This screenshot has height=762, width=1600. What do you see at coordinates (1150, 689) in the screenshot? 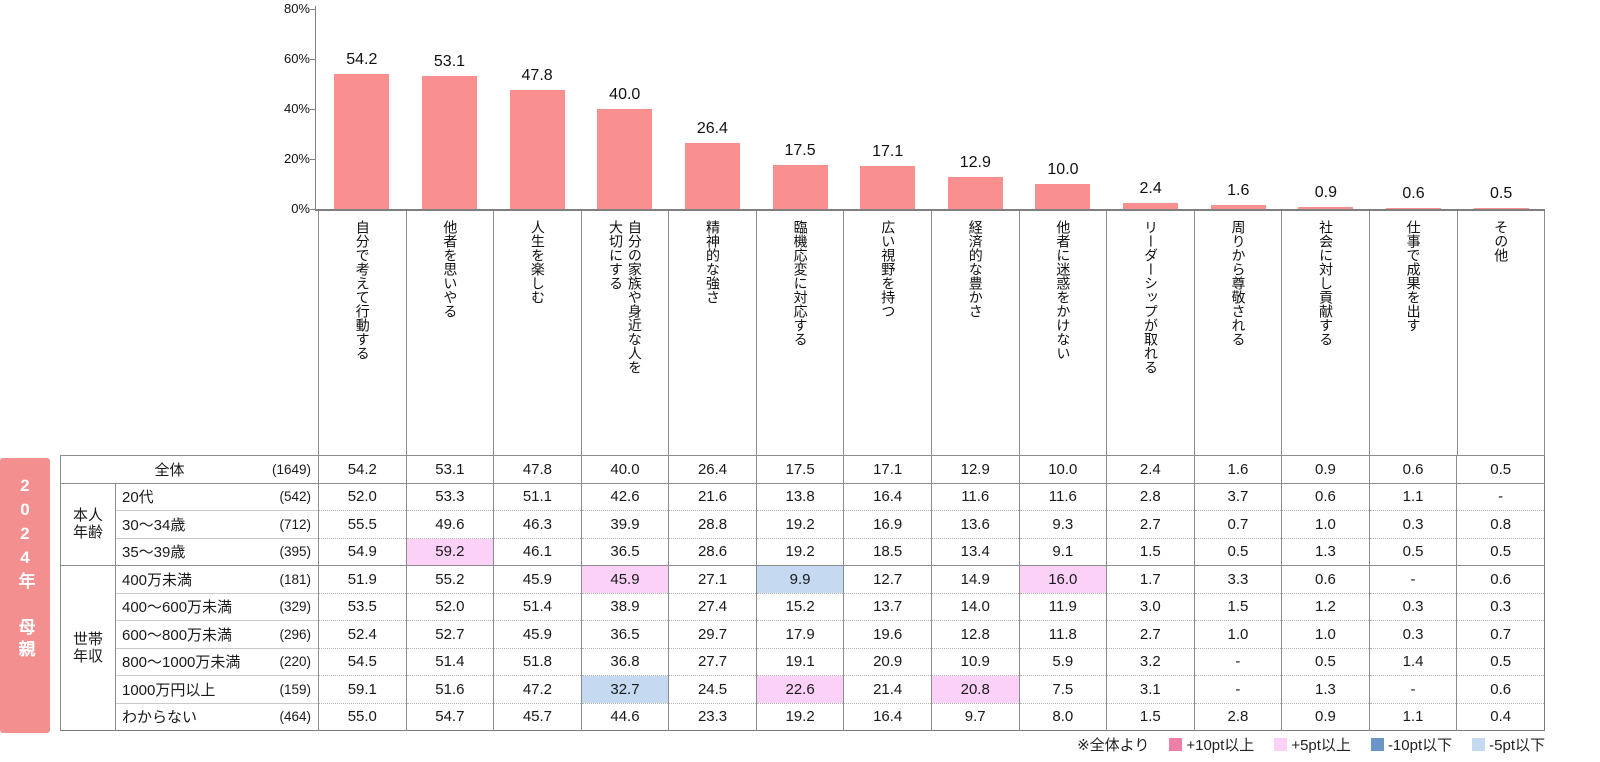
I see `value-cell: 3.1` at bounding box center [1150, 689].